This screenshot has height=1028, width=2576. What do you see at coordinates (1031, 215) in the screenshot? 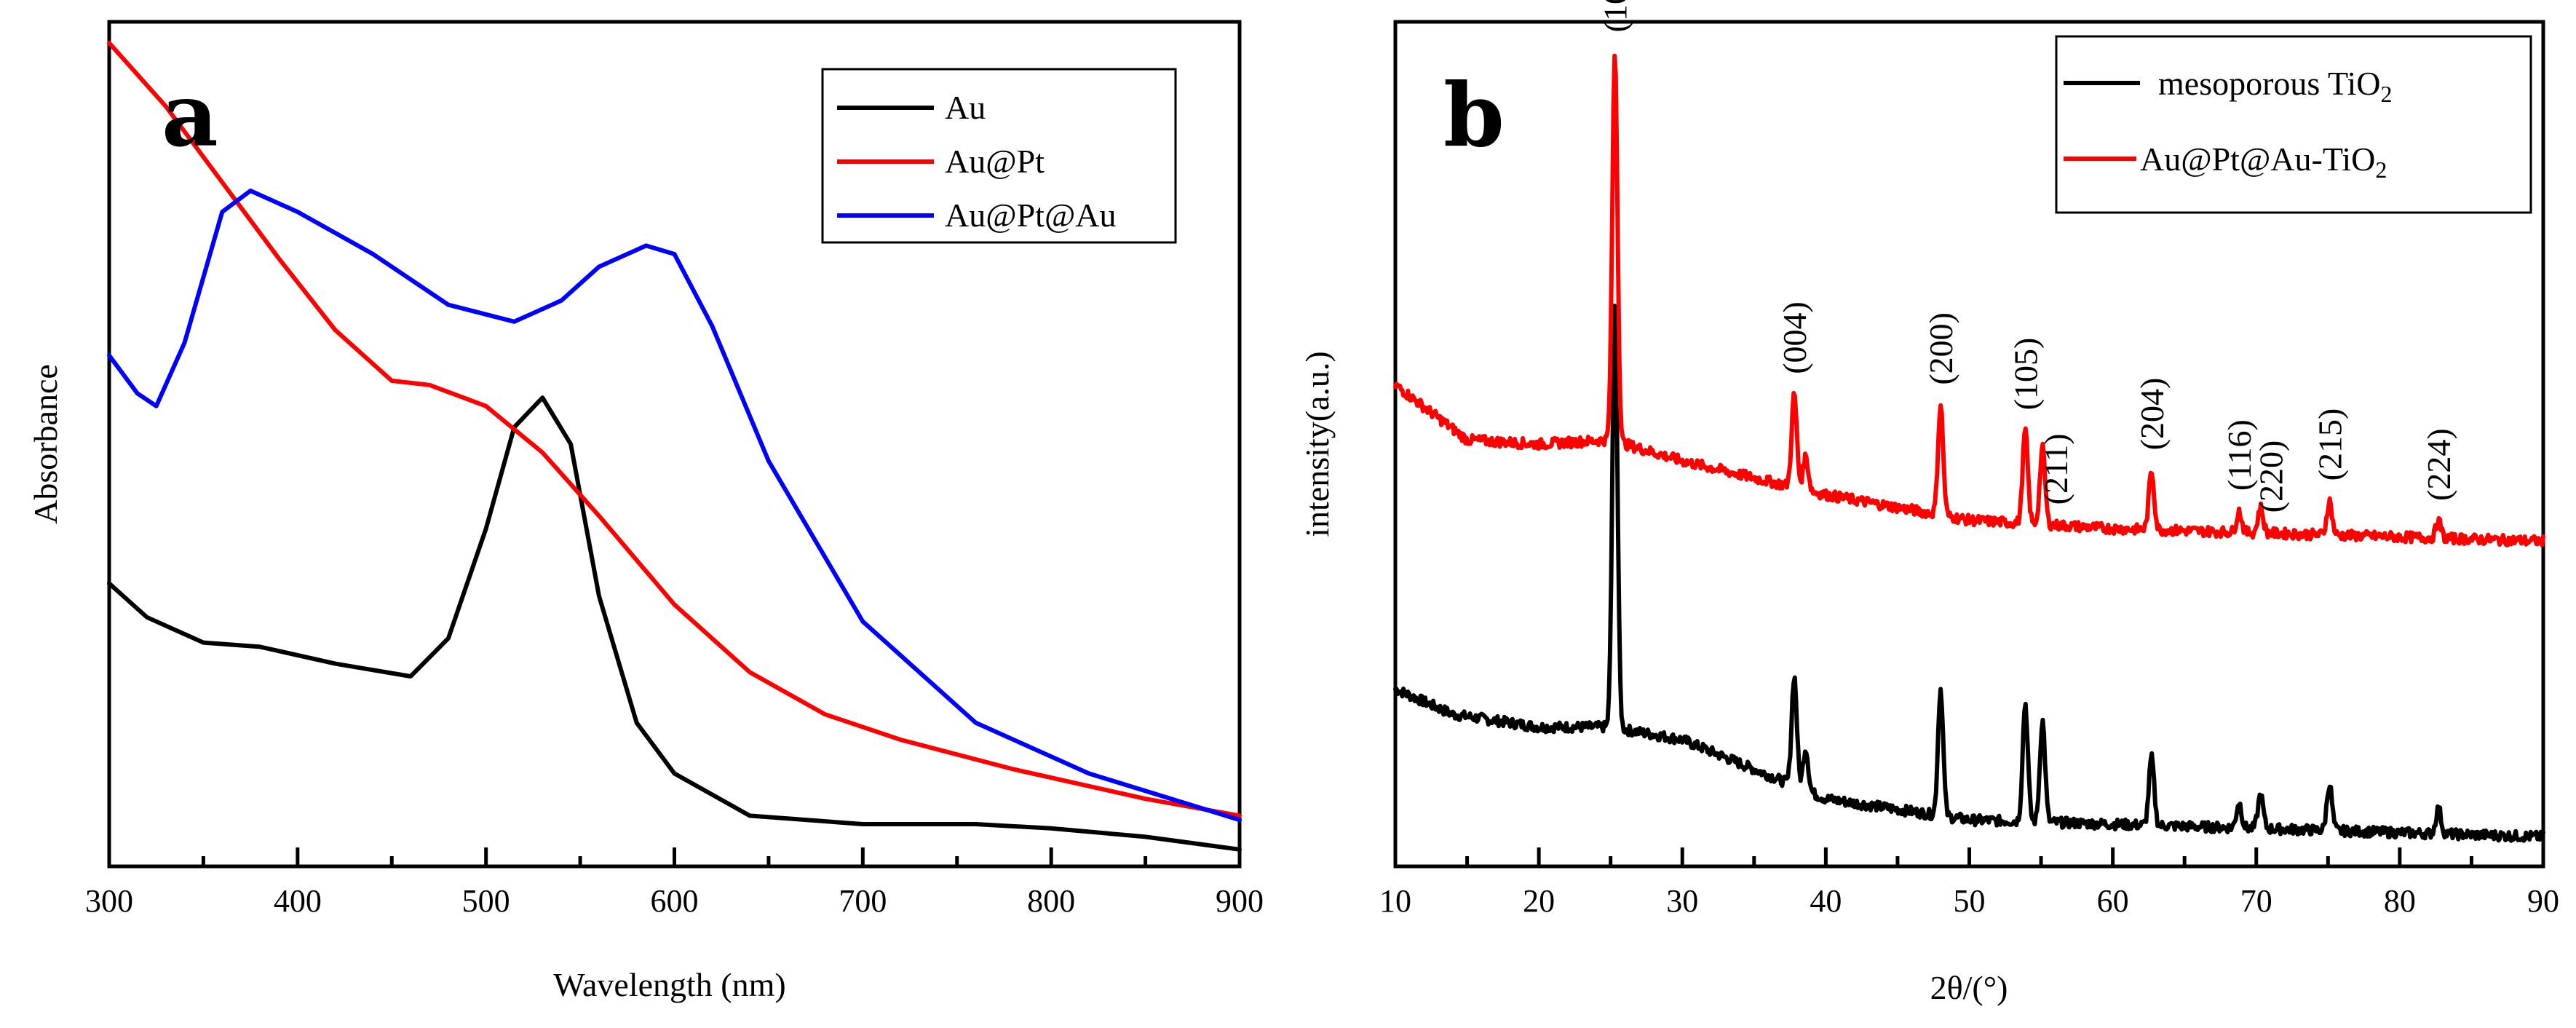
I see `legend-label-au-pt-au: Au@Pt@Au` at bounding box center [1031, 215].